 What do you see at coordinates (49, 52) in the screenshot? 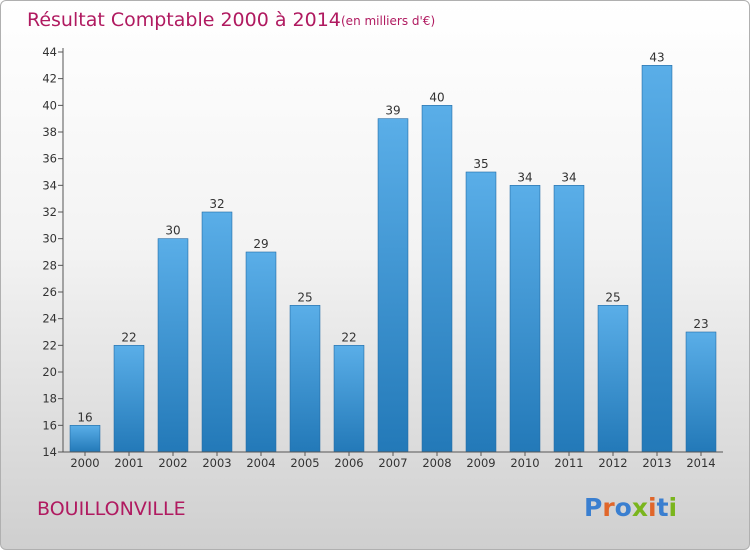
I see `y-tick-label: 44` at bounding box center [49, 52].